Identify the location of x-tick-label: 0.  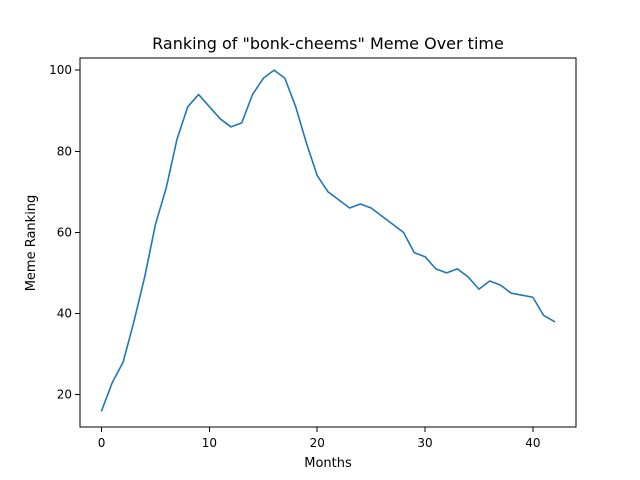
(102, 443).